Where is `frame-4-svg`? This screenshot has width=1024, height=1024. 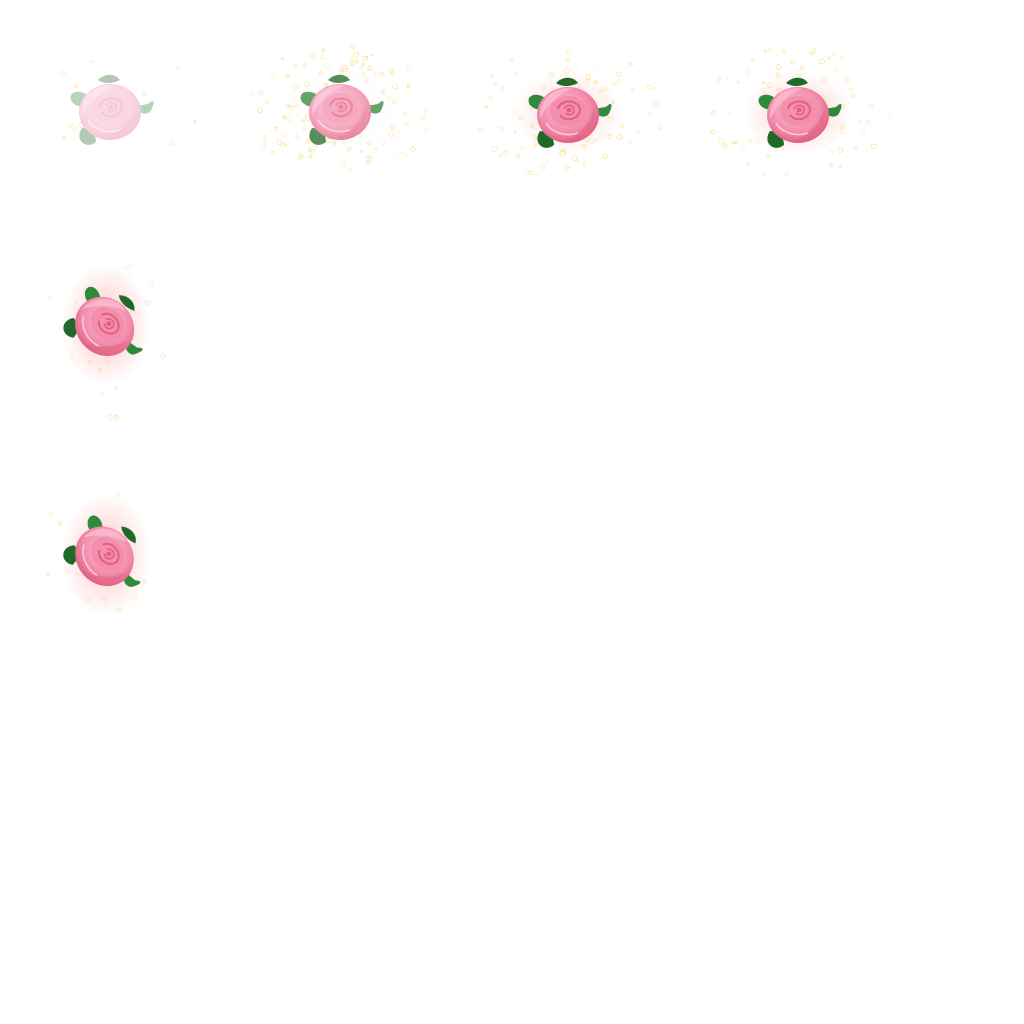 frame-4-svg is located at coordinates (801, 112).